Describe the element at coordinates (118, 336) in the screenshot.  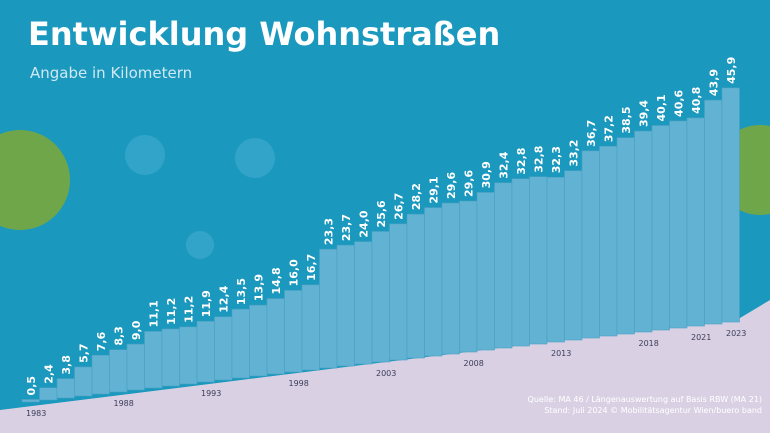
I see `value-label: 8,3` at that location.